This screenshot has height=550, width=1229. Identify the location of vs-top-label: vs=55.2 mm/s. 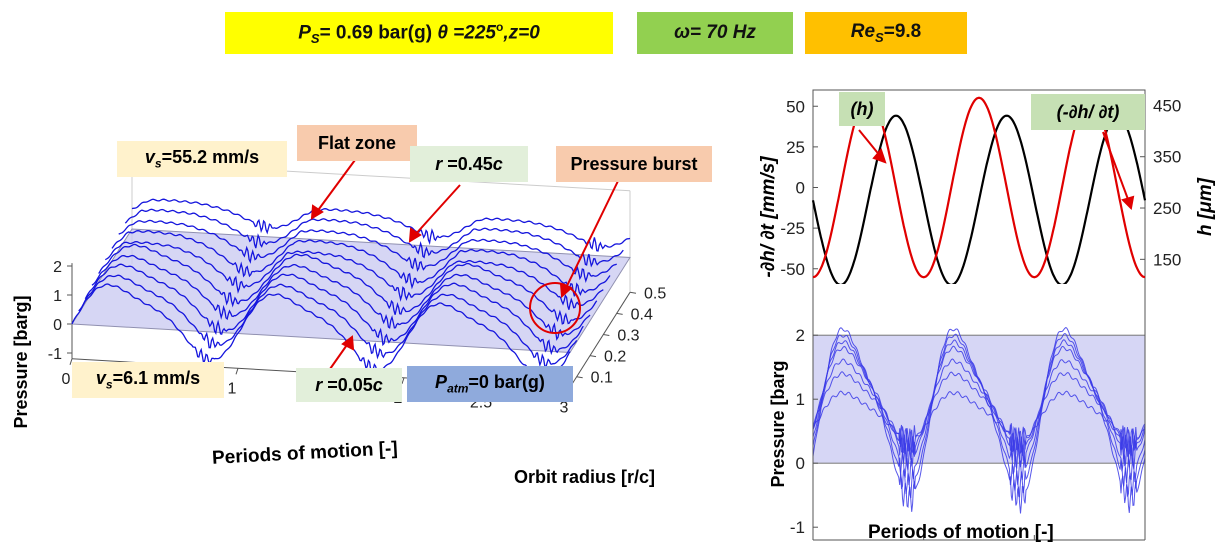
(202, 159).